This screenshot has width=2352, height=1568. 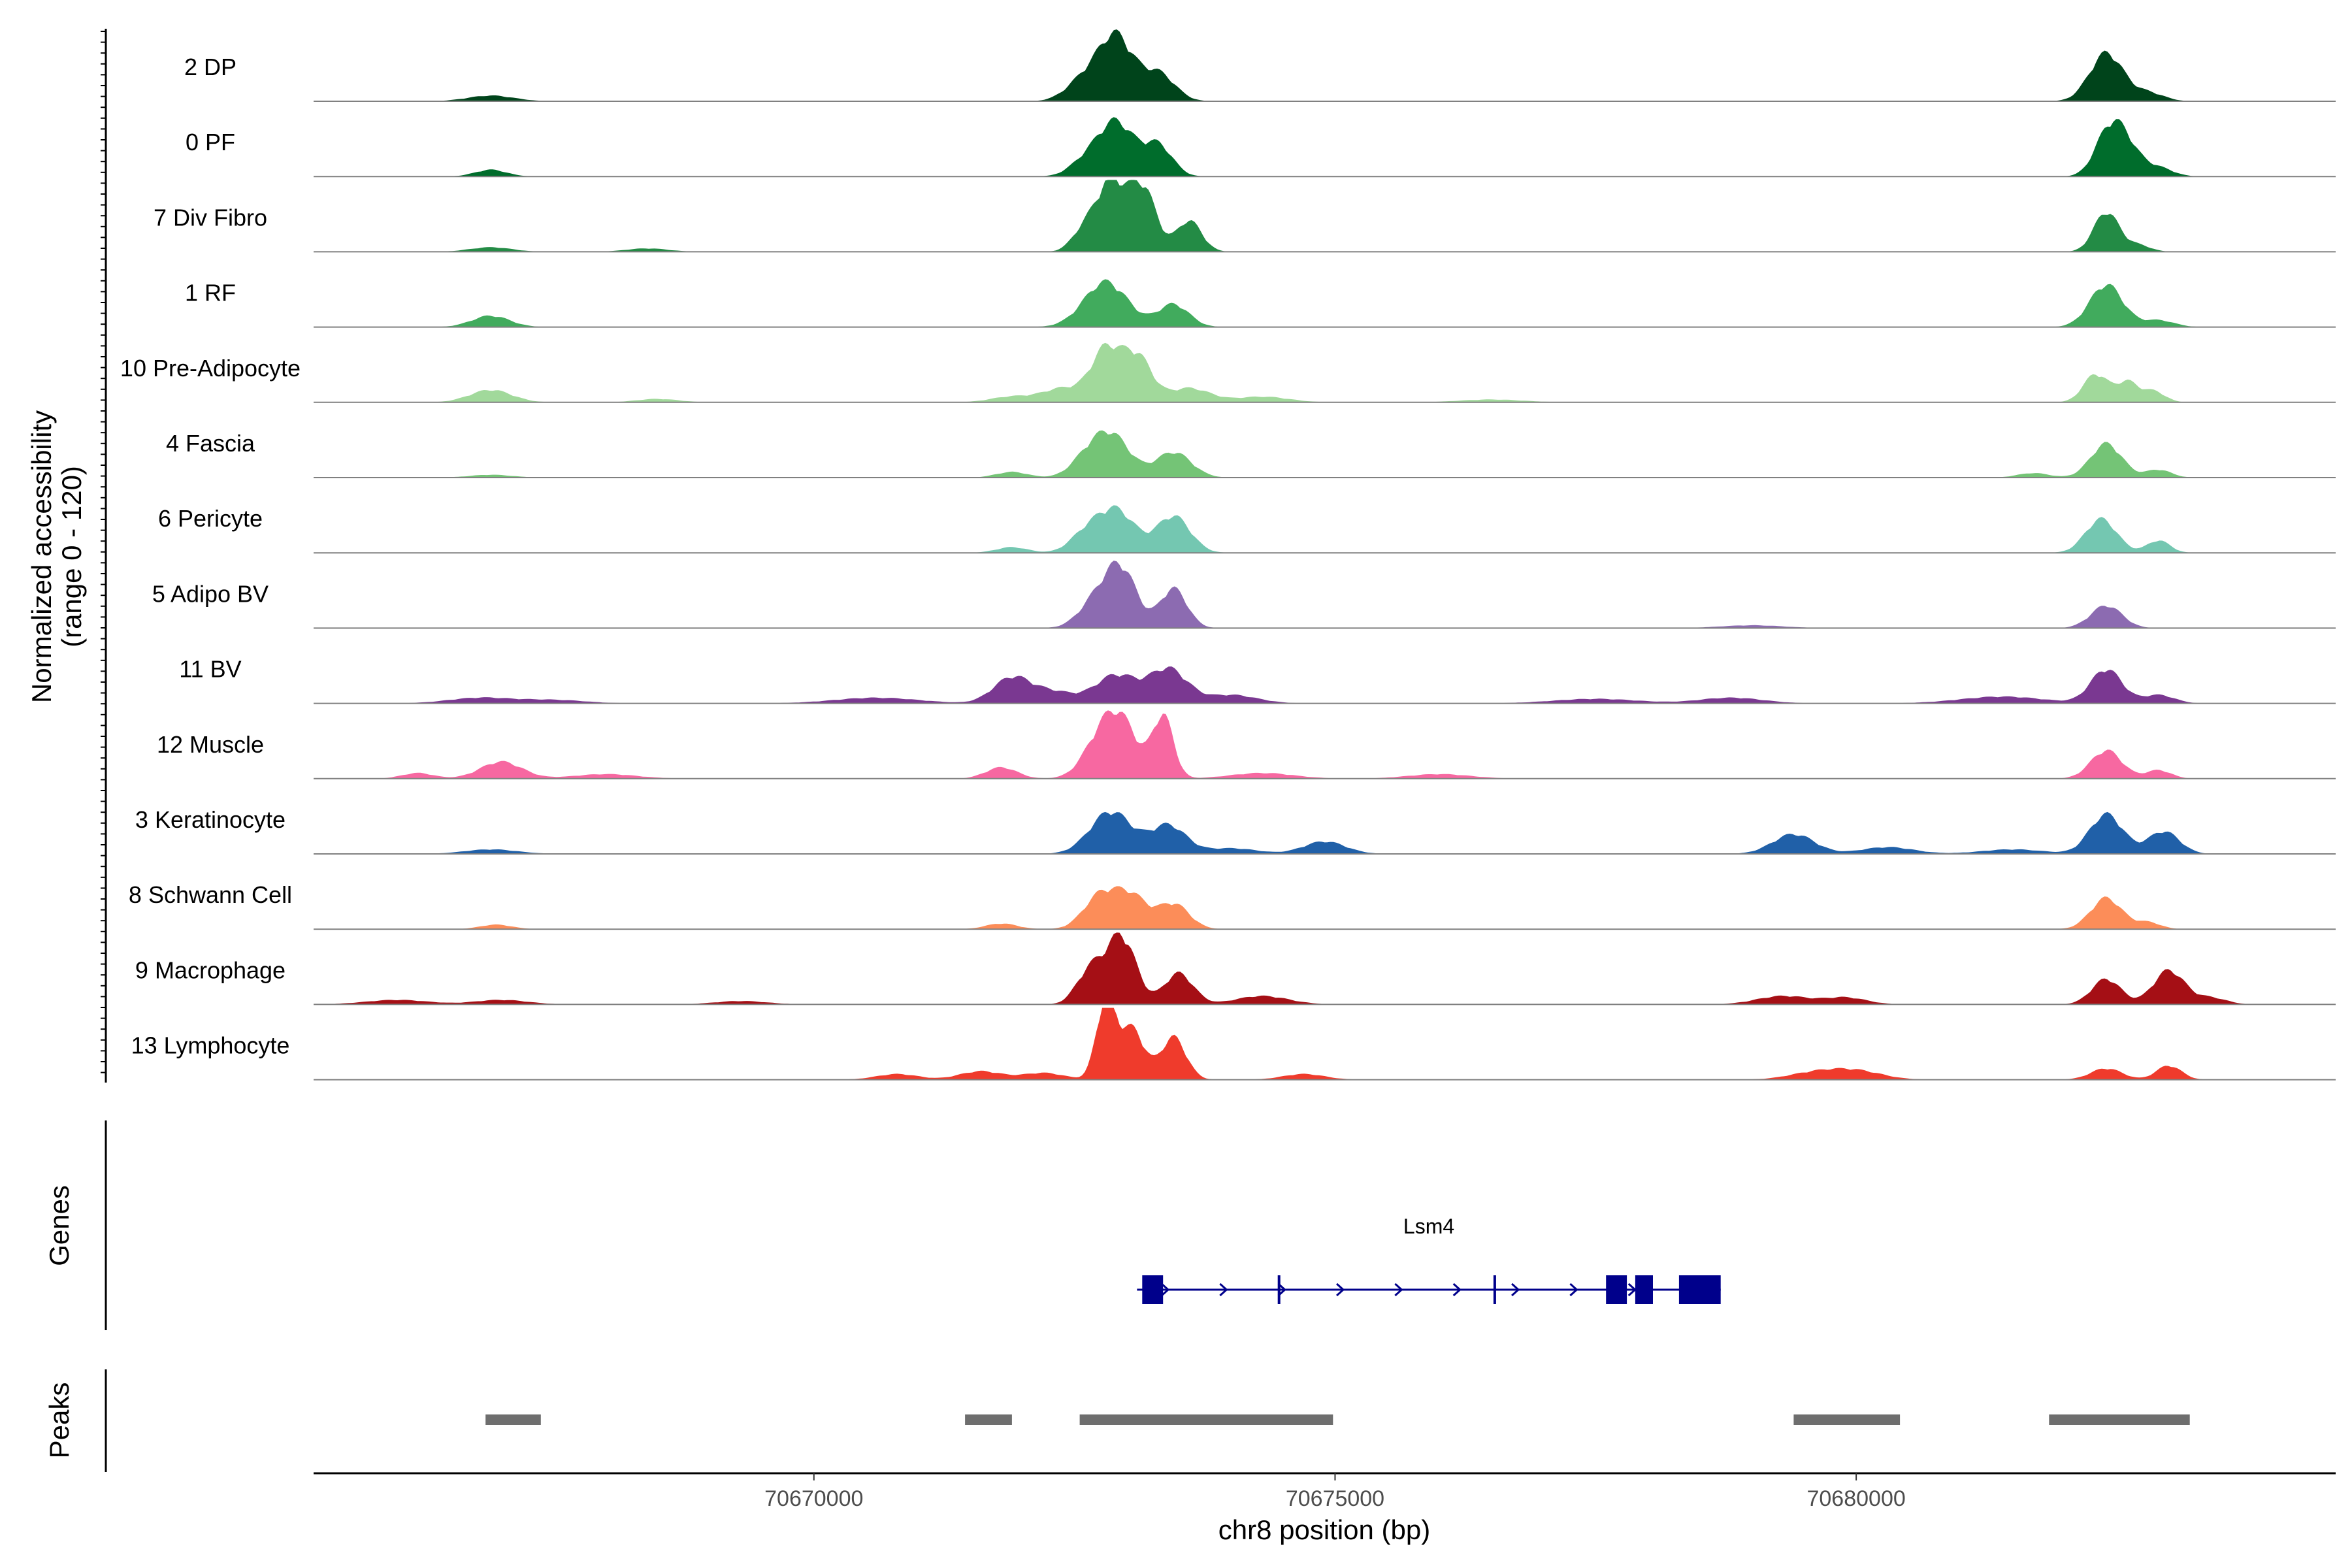 What do you see at coordinates (210, 744) in the screenshot?
I see `track-label: 12 Muscle` at bounding box center [210, 744].